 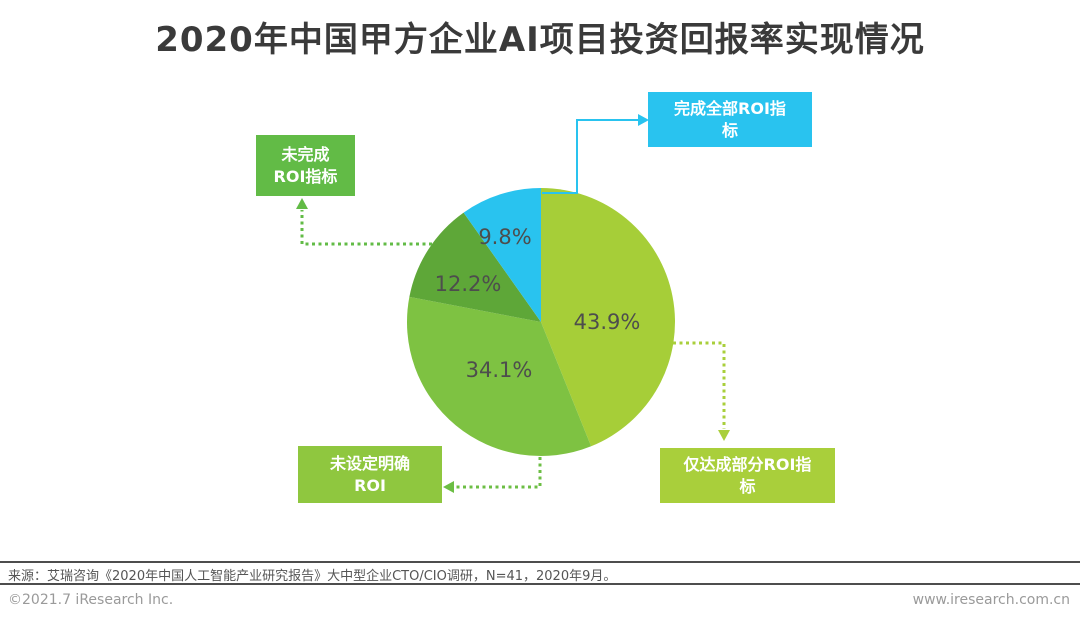 What do you see at coordinates (747, 465) in the screenshot?
I see `callout-partial-line1: 仅达成部分ROI指` at bounding box center [747, 465].